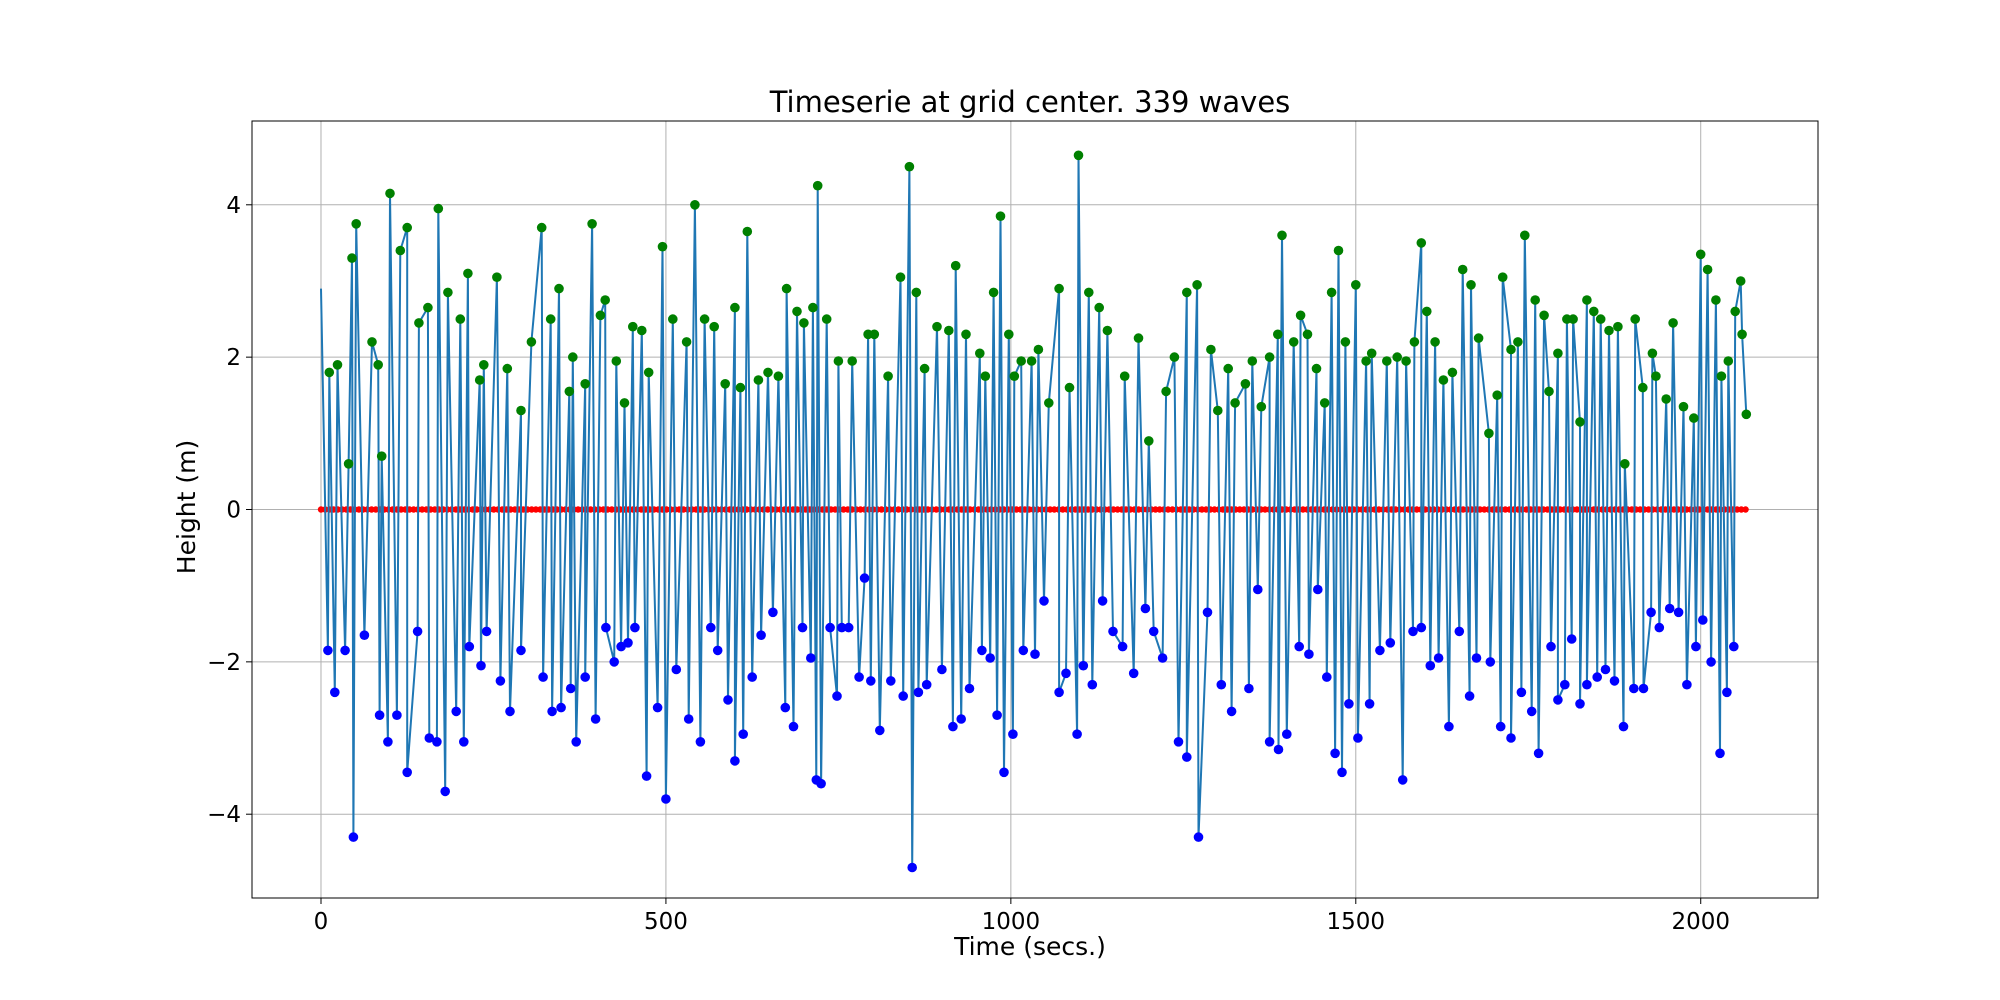 This screenshot has height=1000, width=2000. I want to click on y-tick-label: 0, so click(233, 511).